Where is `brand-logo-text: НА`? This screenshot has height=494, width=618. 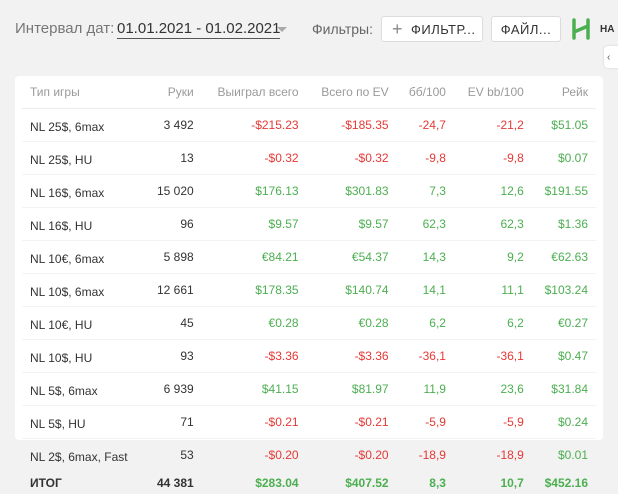
brand-logo-text: НА is located at coordinates (607, 29).